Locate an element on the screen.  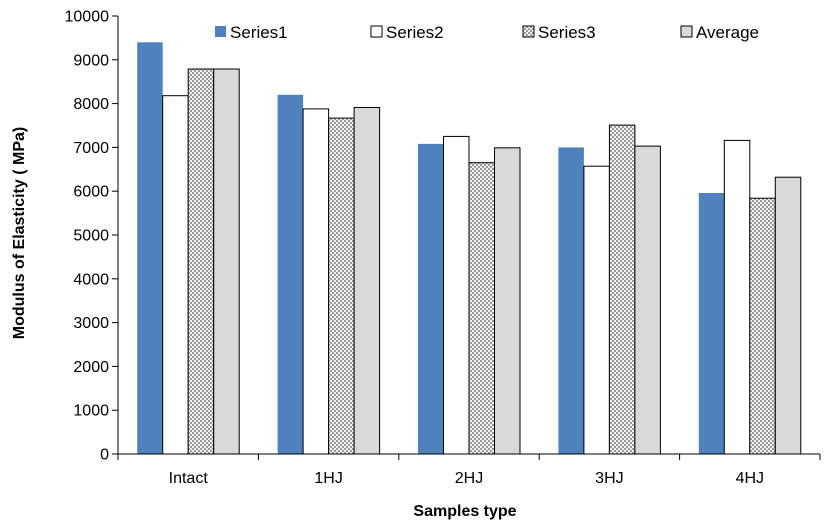
legend-item-series2: Series2 is located at coordinates (407, 32).